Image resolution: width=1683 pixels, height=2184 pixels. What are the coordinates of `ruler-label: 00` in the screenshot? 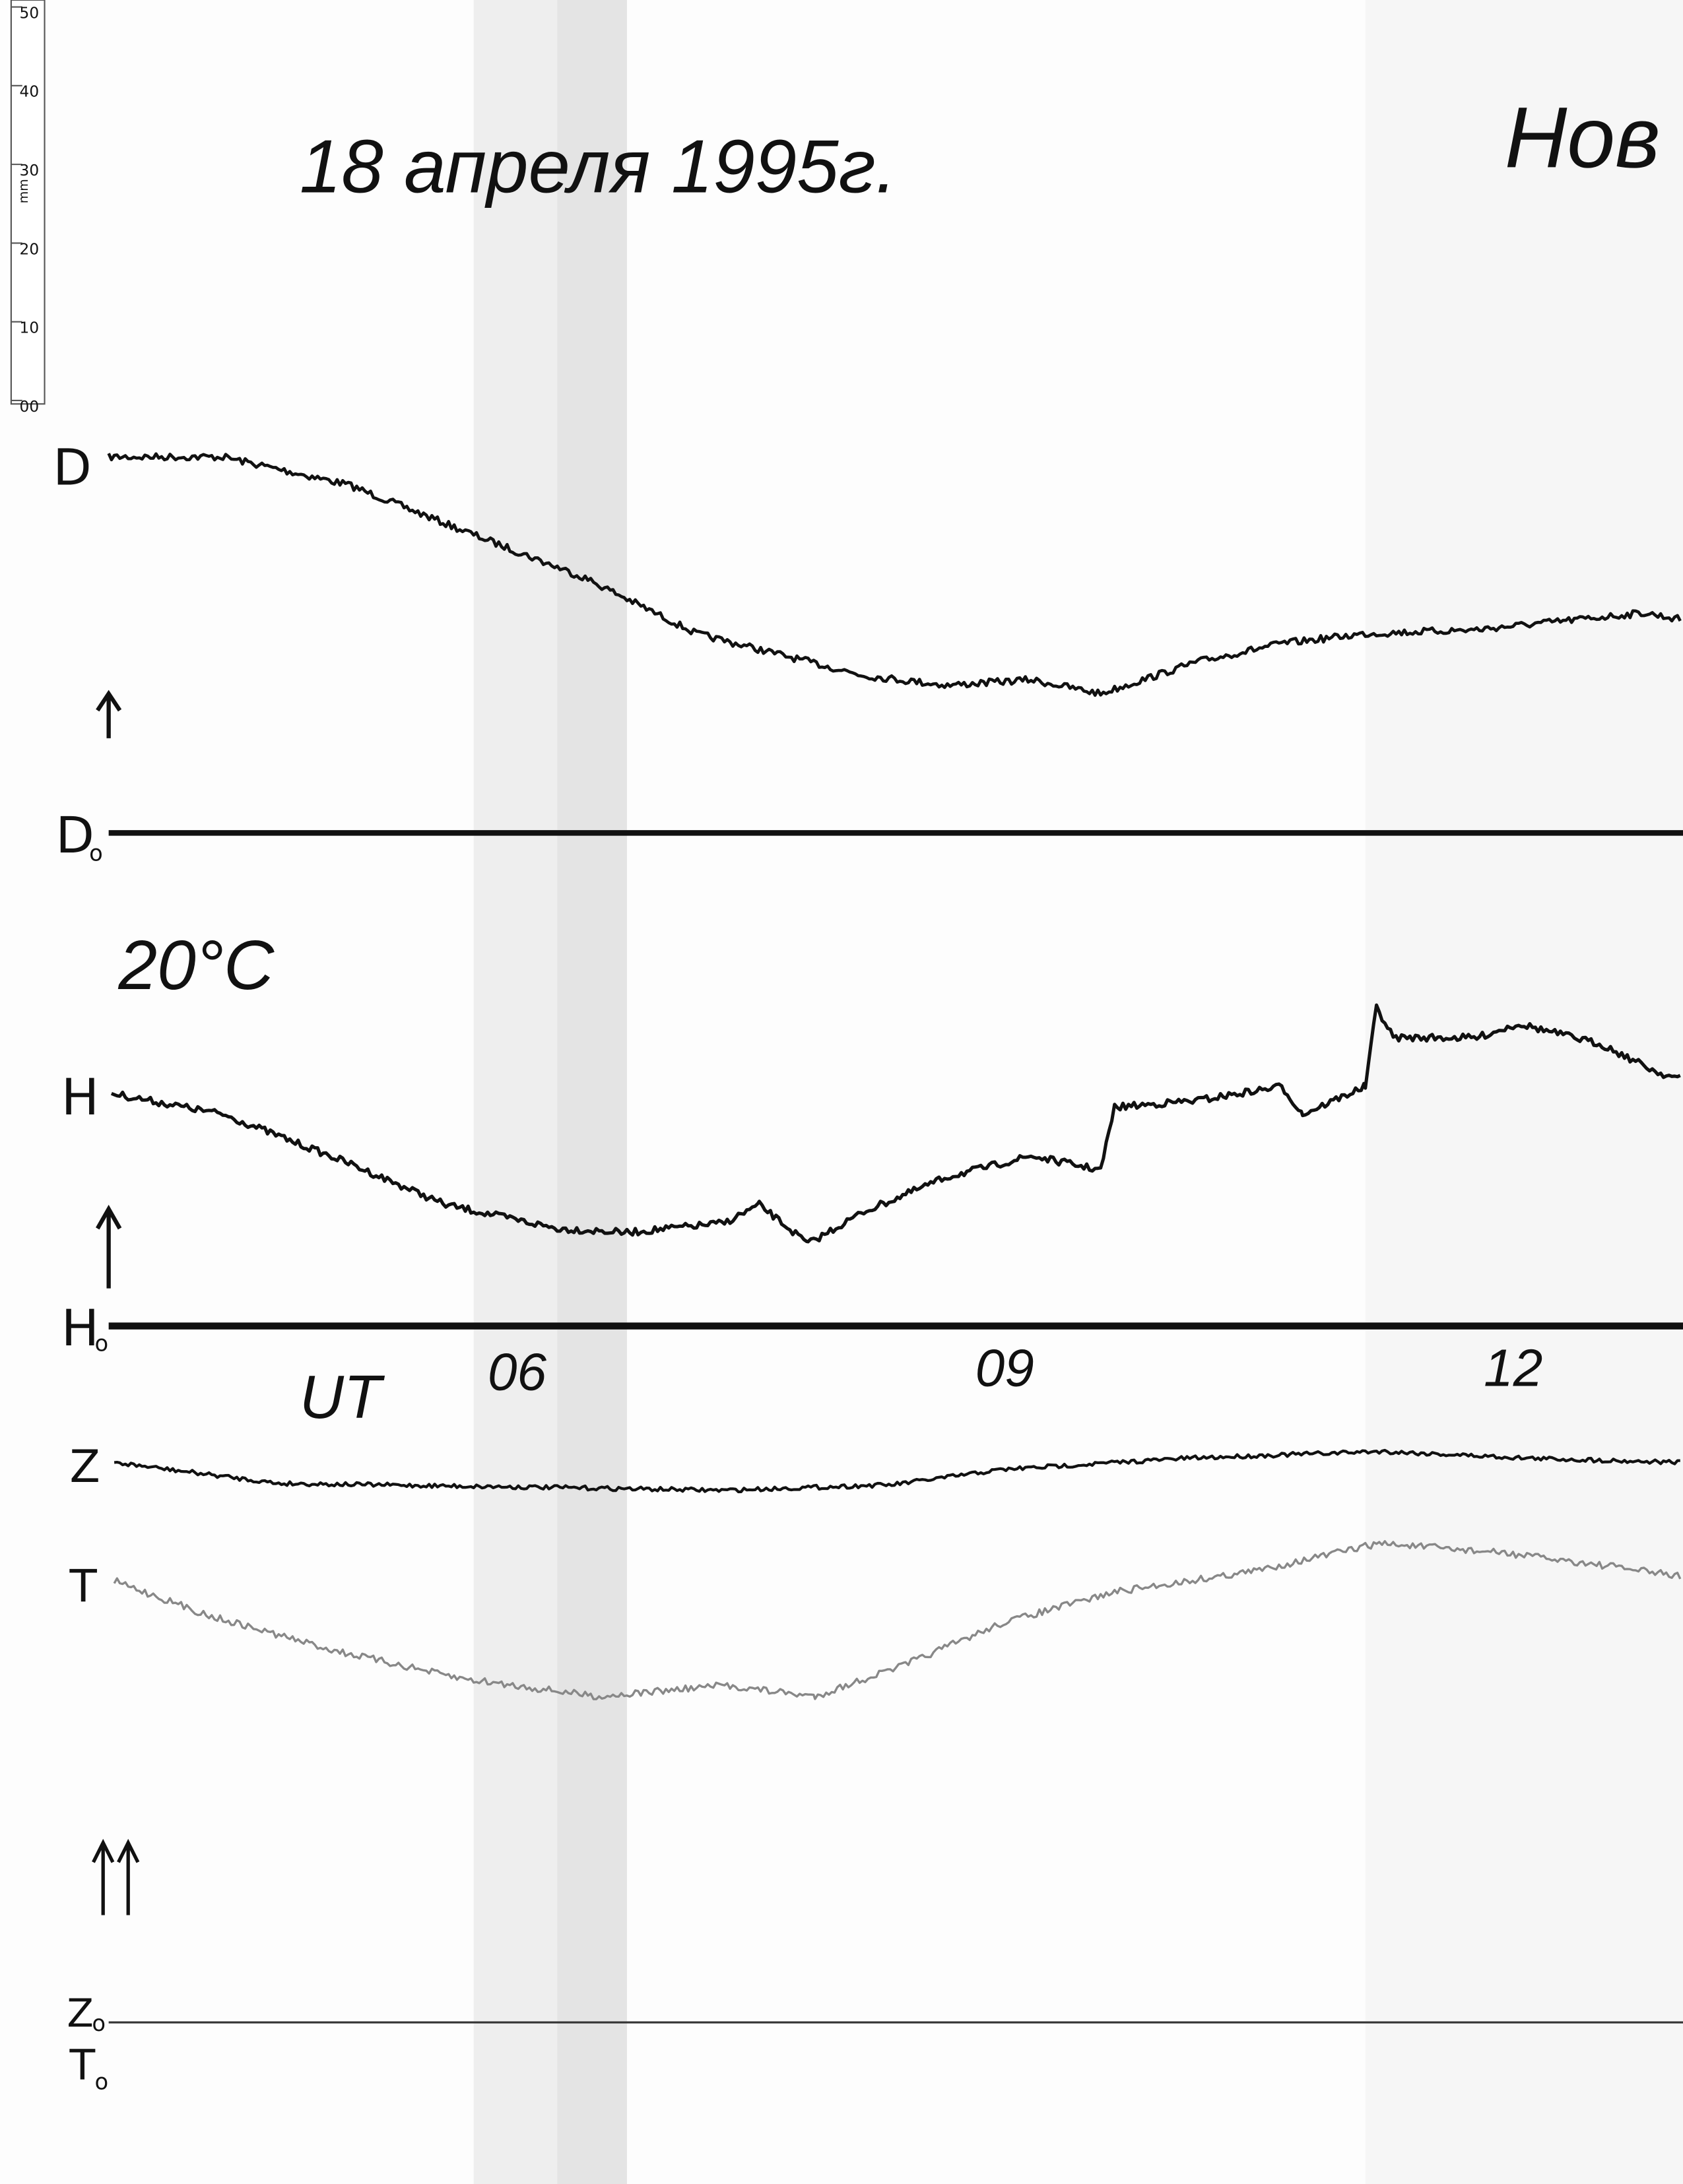 It's located at (30, 407).